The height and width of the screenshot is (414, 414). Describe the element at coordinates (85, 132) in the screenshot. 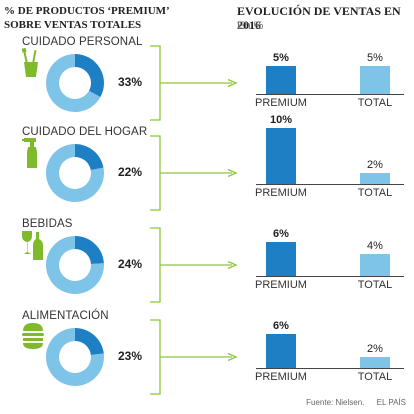

I see `category-label: CUIDADO DEL HOGAR` at that location.